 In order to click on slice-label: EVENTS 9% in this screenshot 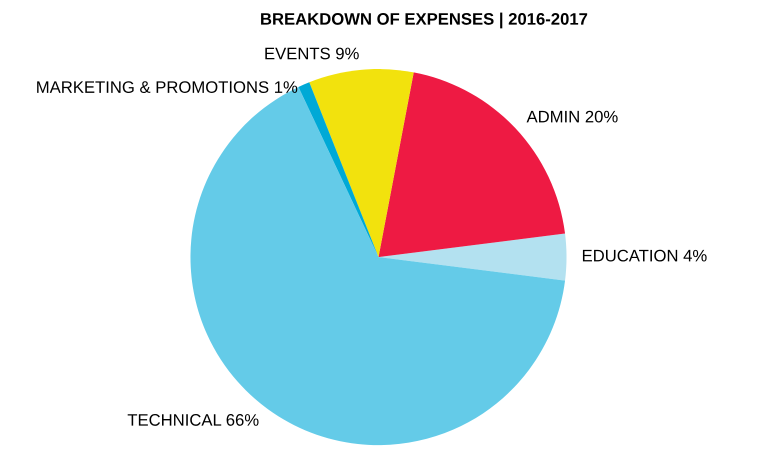, I will do `click(312, 54)`.